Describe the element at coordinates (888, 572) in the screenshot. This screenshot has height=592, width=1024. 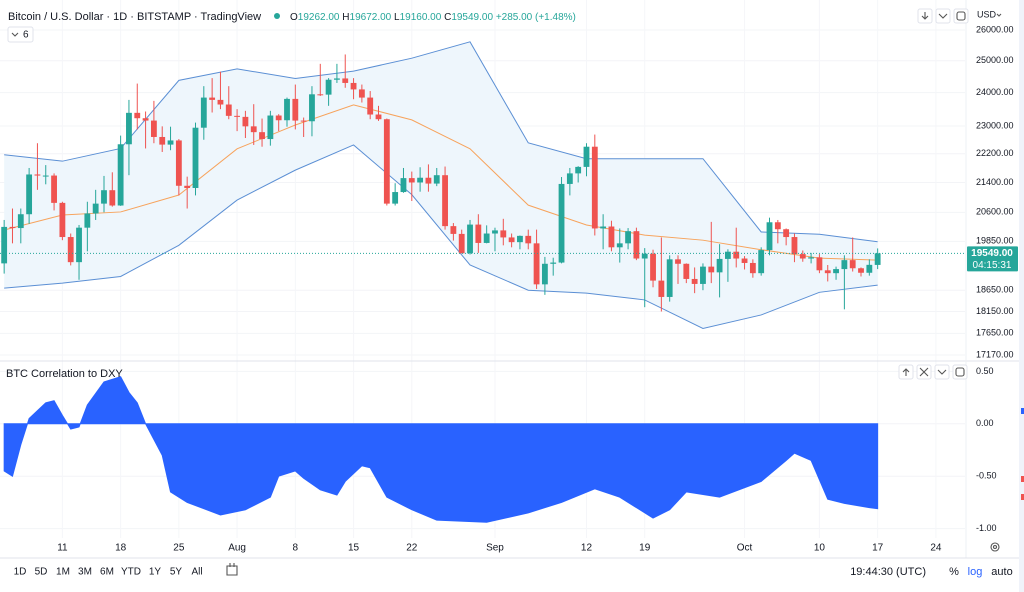
I see `clock: 19:44:30 (UTC)` at that location.